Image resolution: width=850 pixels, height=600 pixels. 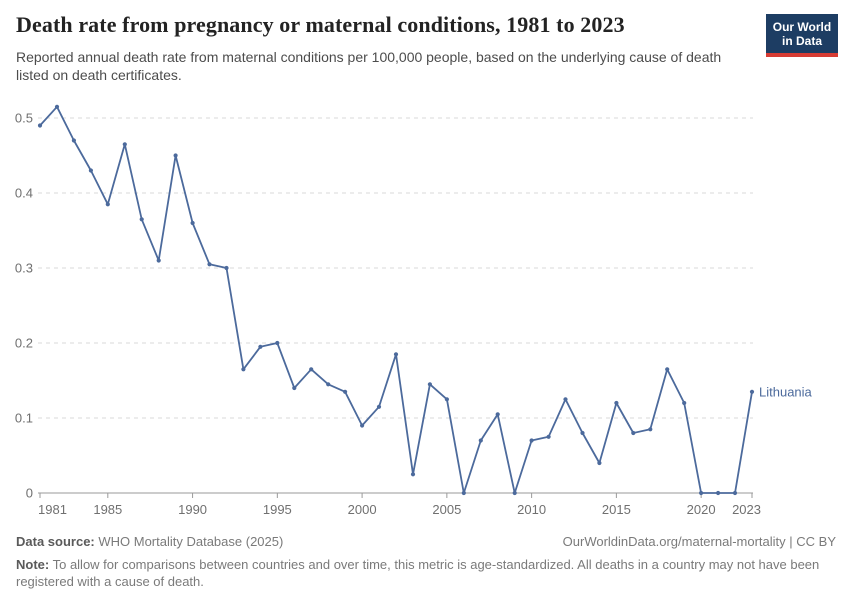 I want to click on y-tick-label: 0.4, so click(x=24, y=193).